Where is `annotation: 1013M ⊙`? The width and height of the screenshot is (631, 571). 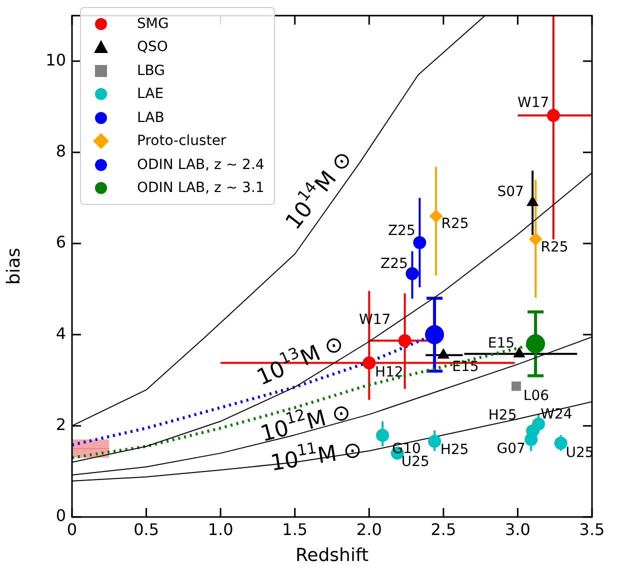 annotation: 1013M ⊙ is located at coordinates (300, 360).